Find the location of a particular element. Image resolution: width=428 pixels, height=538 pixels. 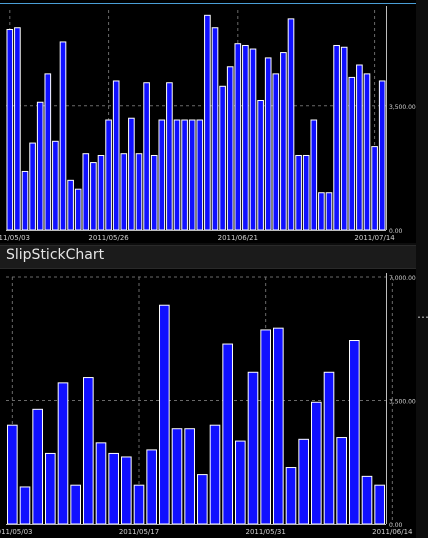

chart-title-bar: SlipStickChart is located at coordinates (208, 257).